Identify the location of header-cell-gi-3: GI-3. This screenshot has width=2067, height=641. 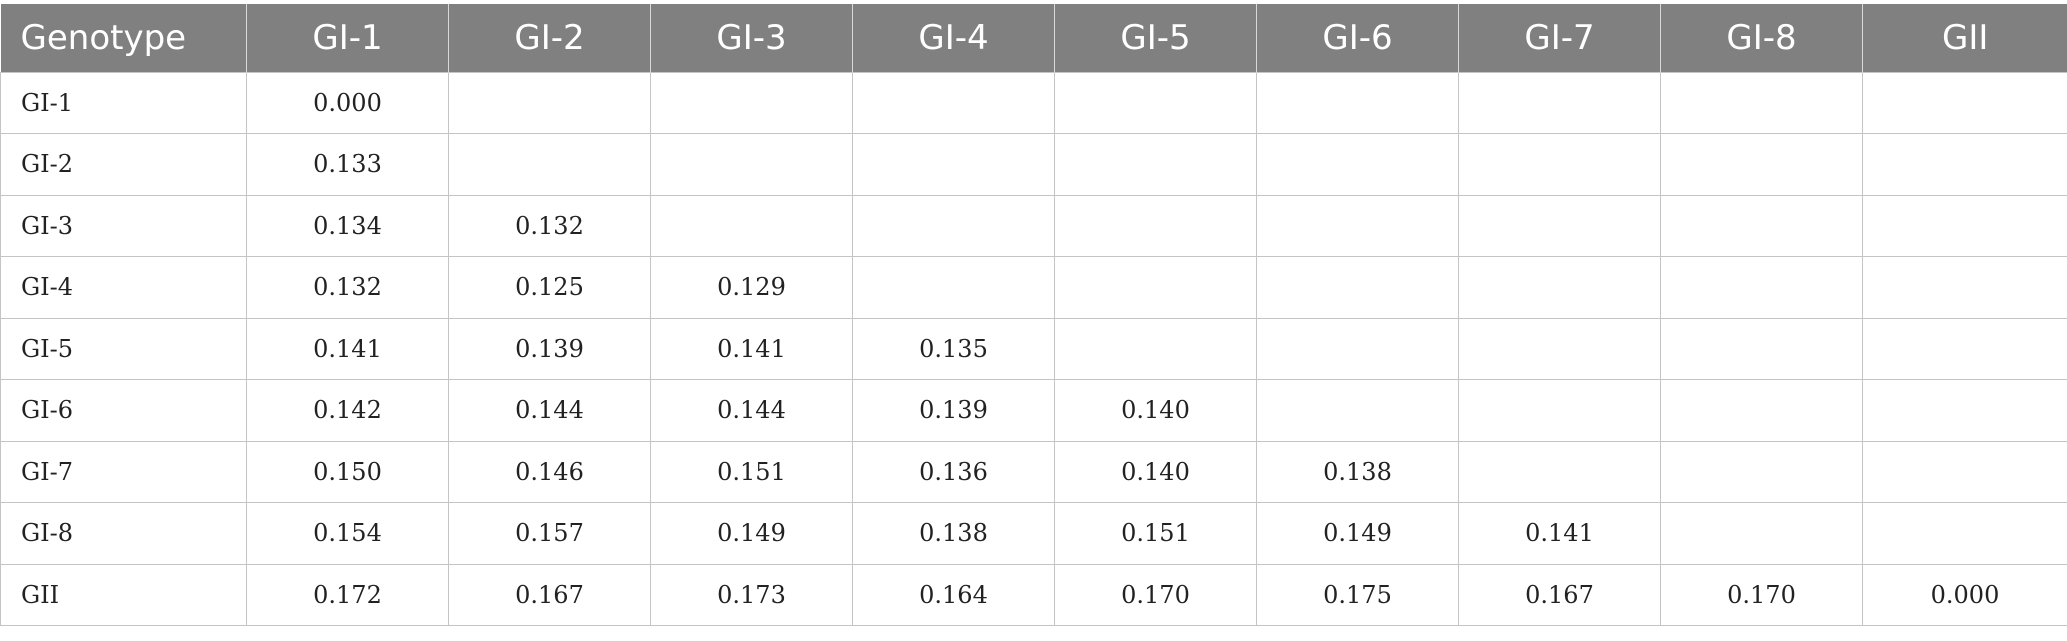
(751, 38).